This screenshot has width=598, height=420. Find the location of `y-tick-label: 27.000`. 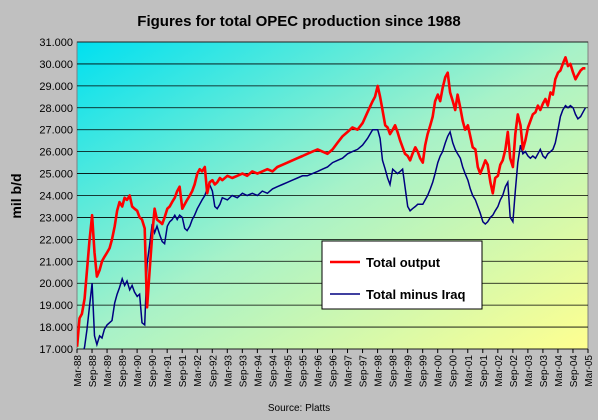

y-tick-label: 27.000 is located at coordinates (56, 131).